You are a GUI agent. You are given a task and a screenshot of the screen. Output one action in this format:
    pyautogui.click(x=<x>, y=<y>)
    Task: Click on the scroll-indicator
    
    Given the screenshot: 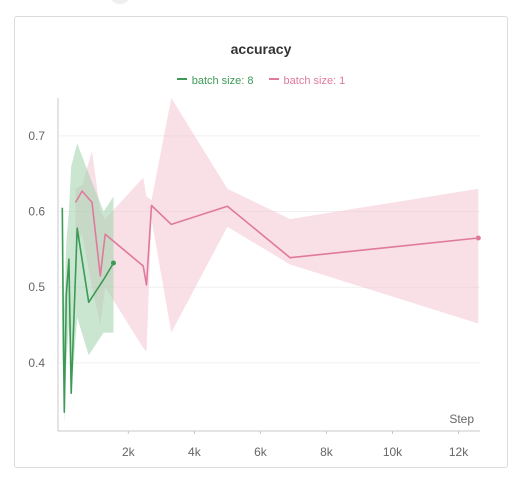 What is the action you would take?
    pyautogui.click(x=120, y=2)
    